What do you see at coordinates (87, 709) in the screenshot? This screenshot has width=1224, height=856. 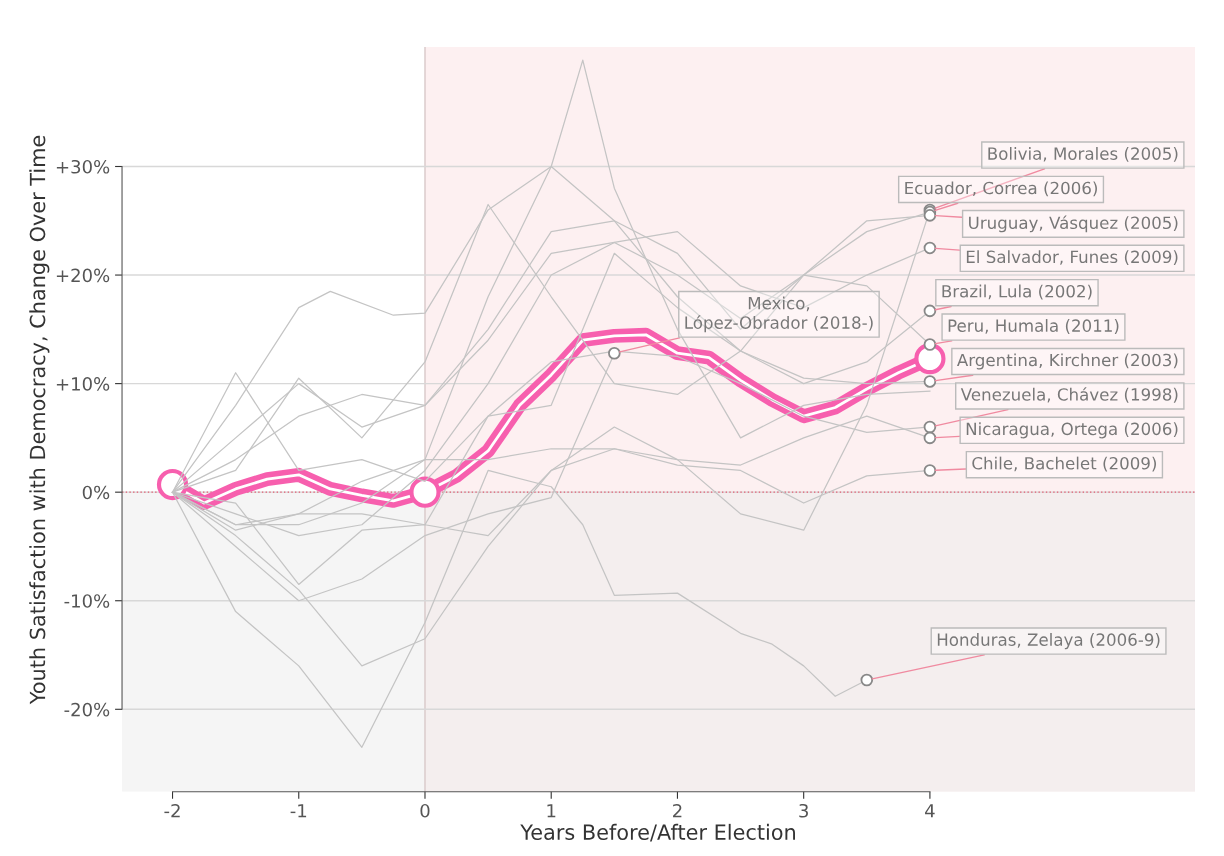 I see `y-tick-label: -20%` at bounding box center [87, 709].